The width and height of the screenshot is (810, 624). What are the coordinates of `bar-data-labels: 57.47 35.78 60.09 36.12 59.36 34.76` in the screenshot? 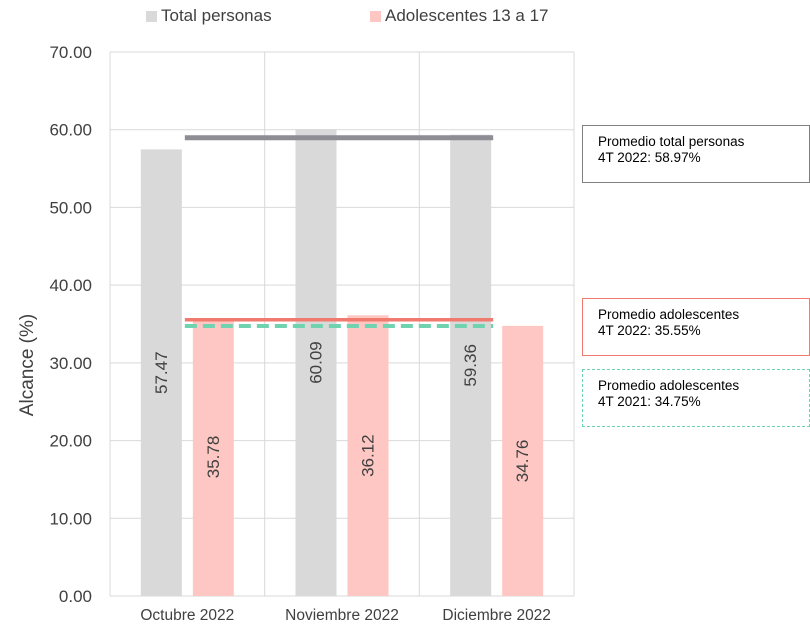 It's located at (342, 411).